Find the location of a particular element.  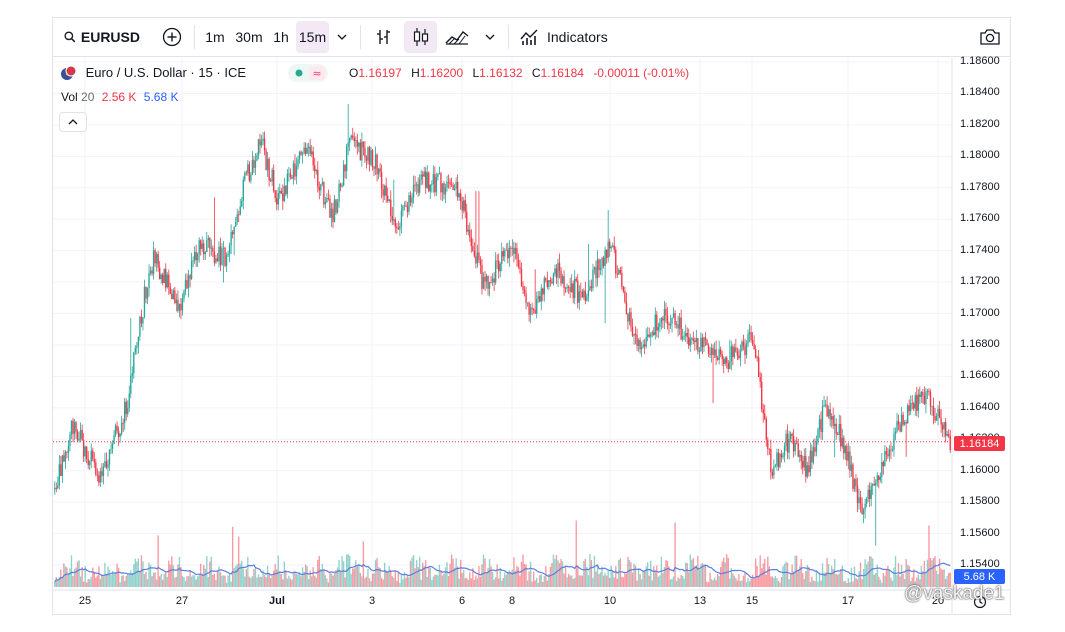

time-tick-label: 6 is located at coordinates (462, 601).